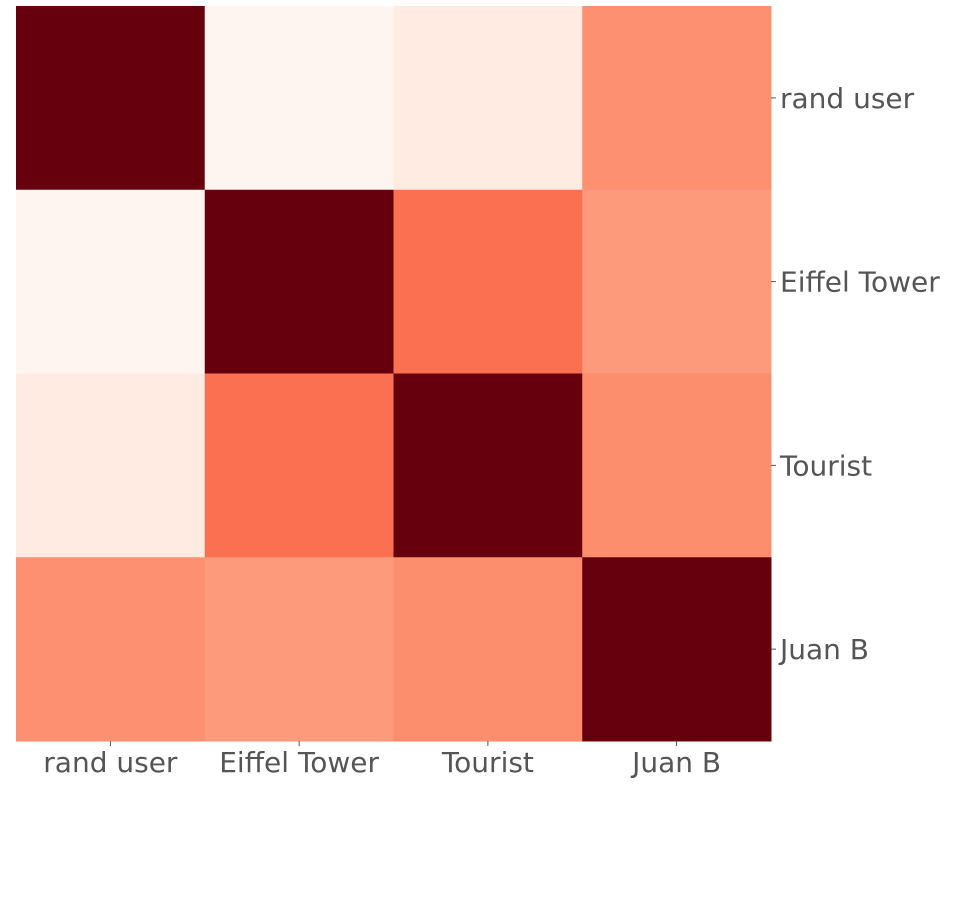  I want to click on y-axis: rand user Eiffel Tower Tourist Juan B, so click(855, 374).